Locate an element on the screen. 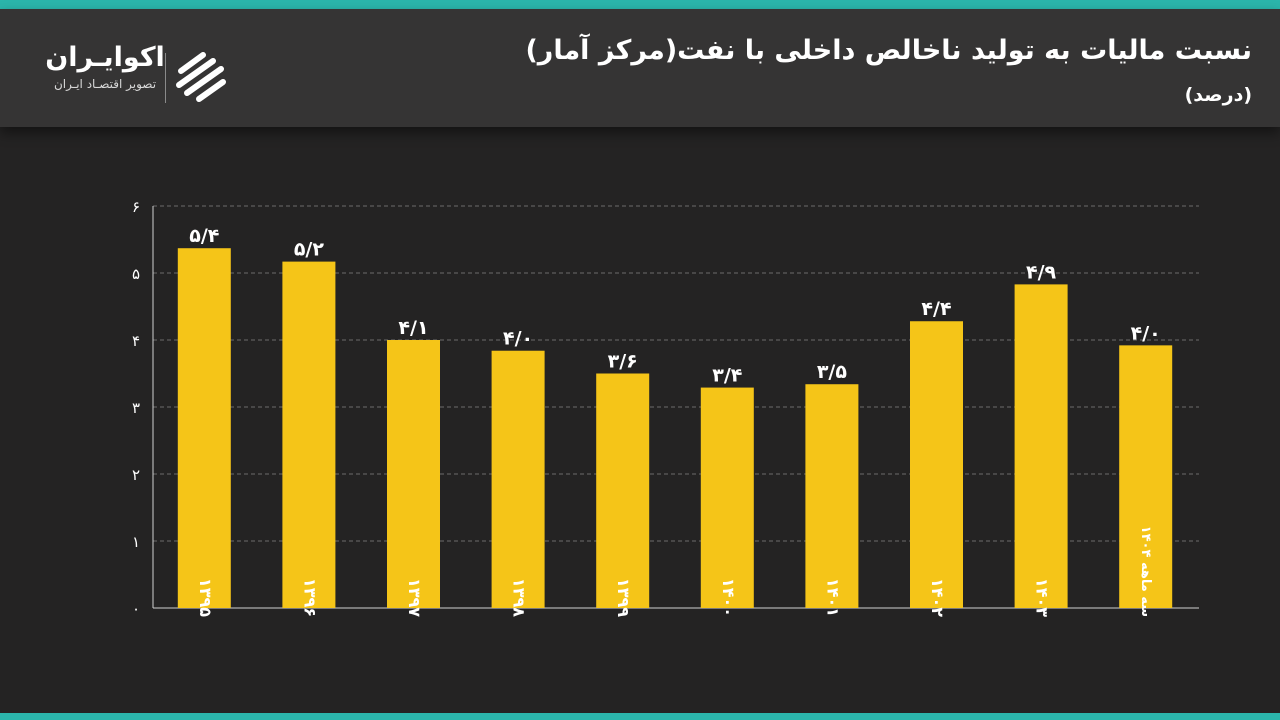  x-tick-label: ۱۳۹۸ is located at coordinates (519, 597).